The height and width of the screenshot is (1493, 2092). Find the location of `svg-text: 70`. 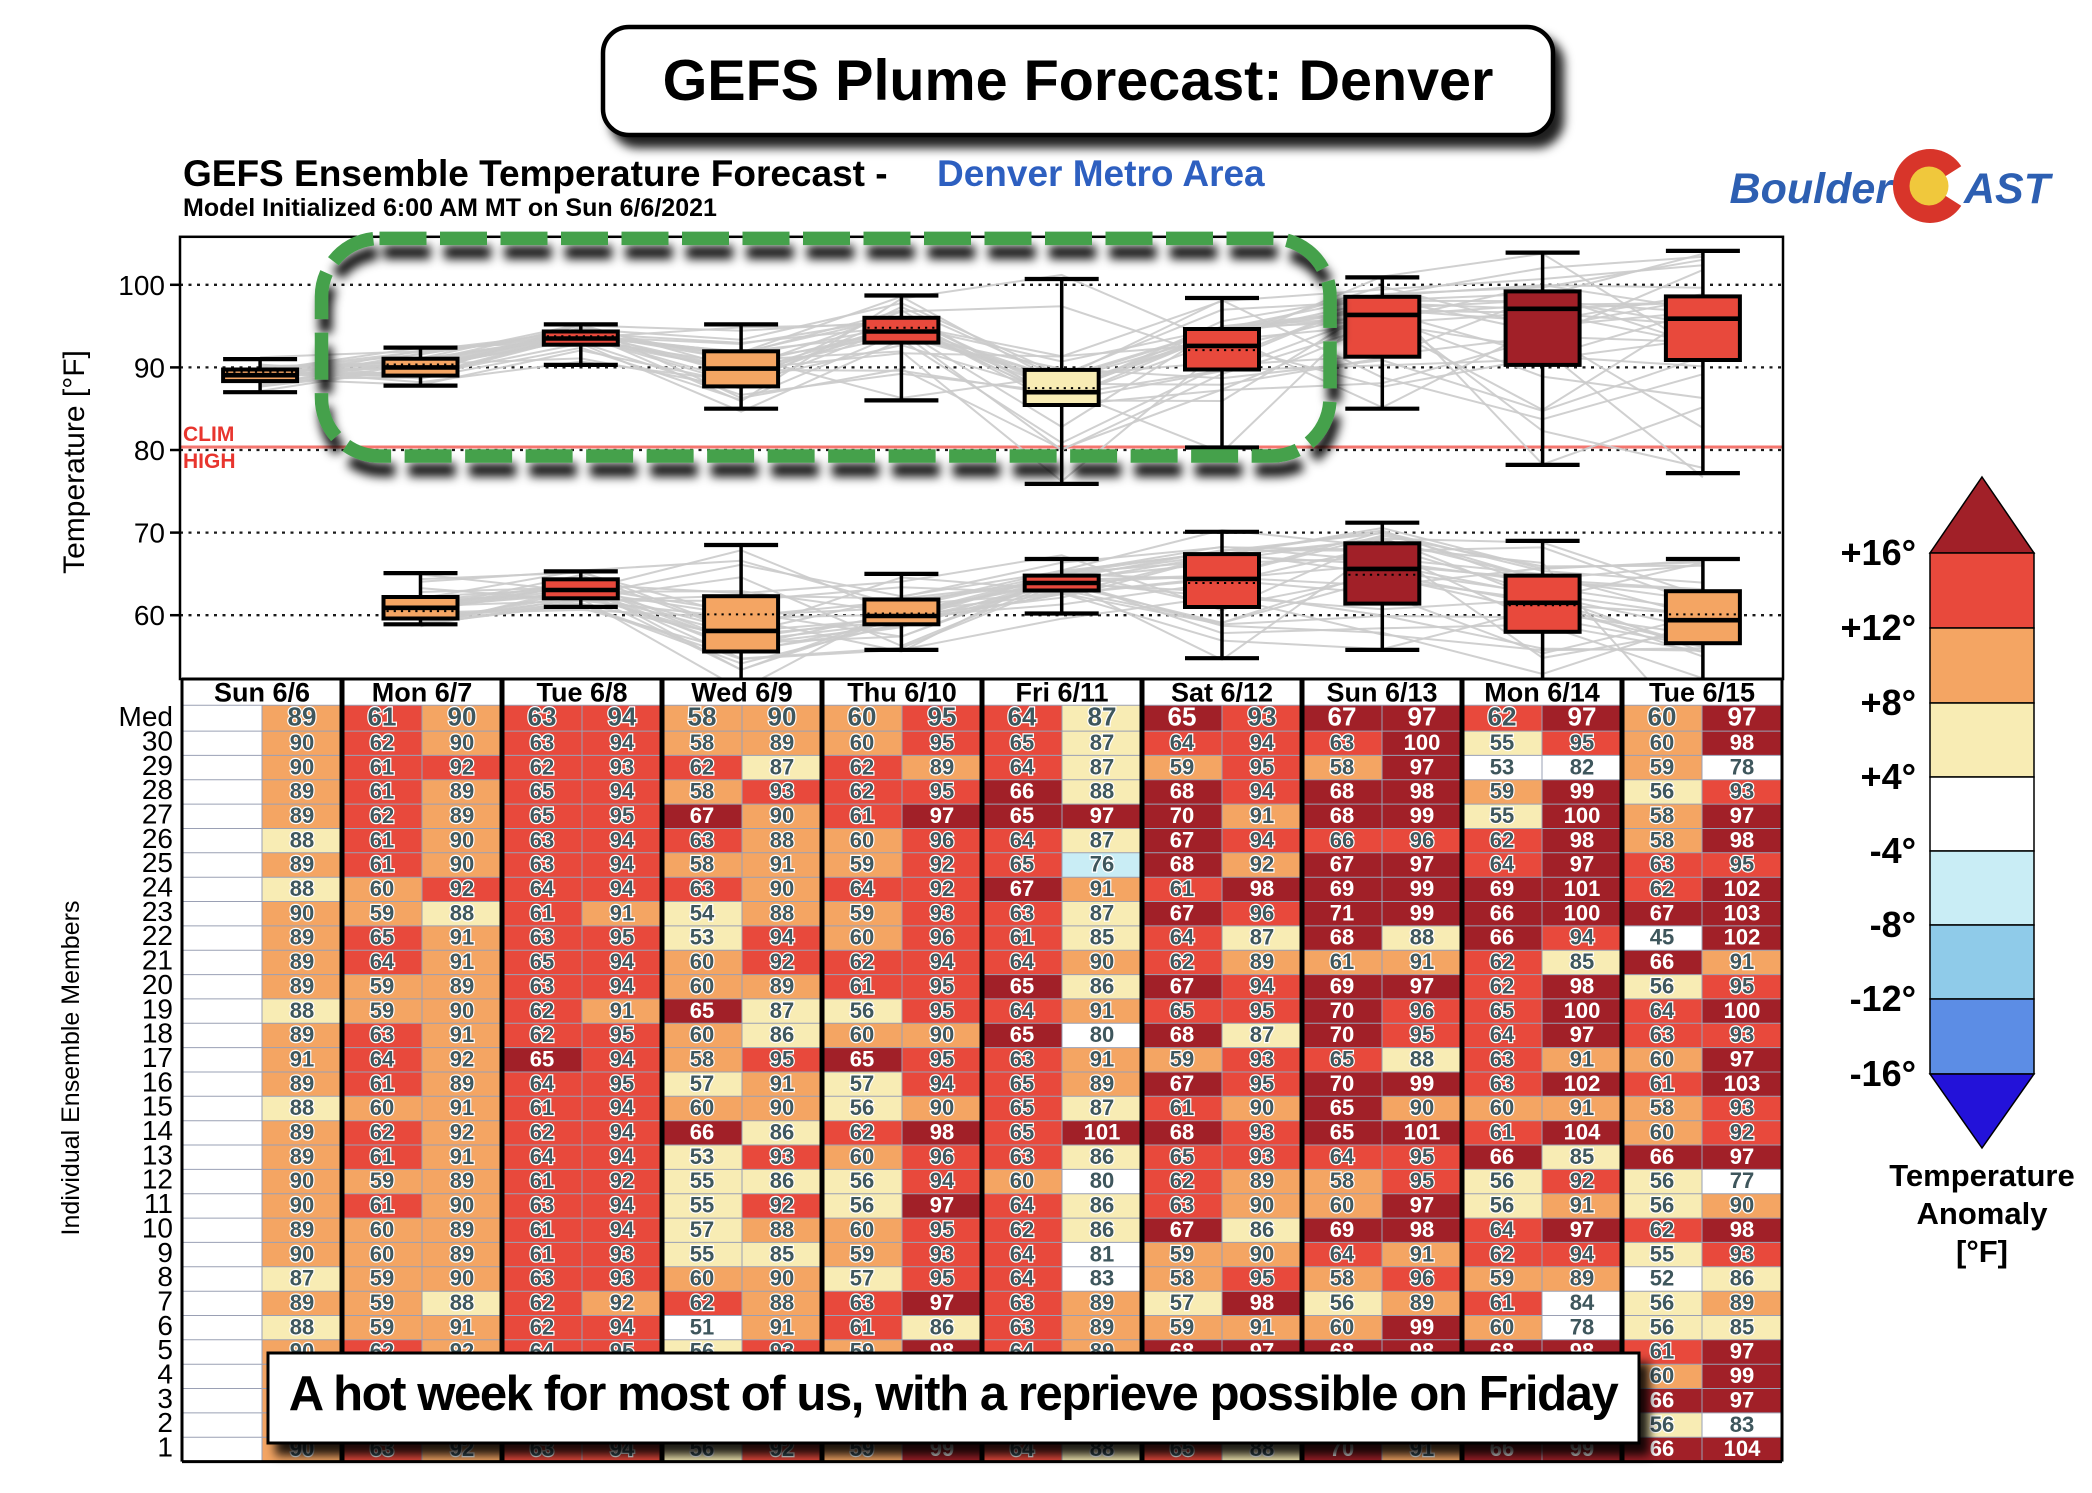

svg-text: 70 is located at coordinates (1342, 1010).